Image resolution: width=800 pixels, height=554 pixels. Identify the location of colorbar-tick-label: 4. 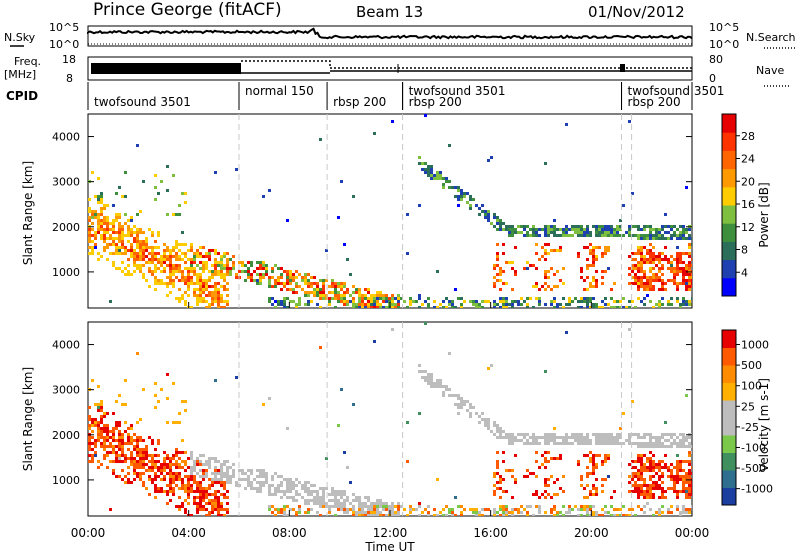
(744, 272).